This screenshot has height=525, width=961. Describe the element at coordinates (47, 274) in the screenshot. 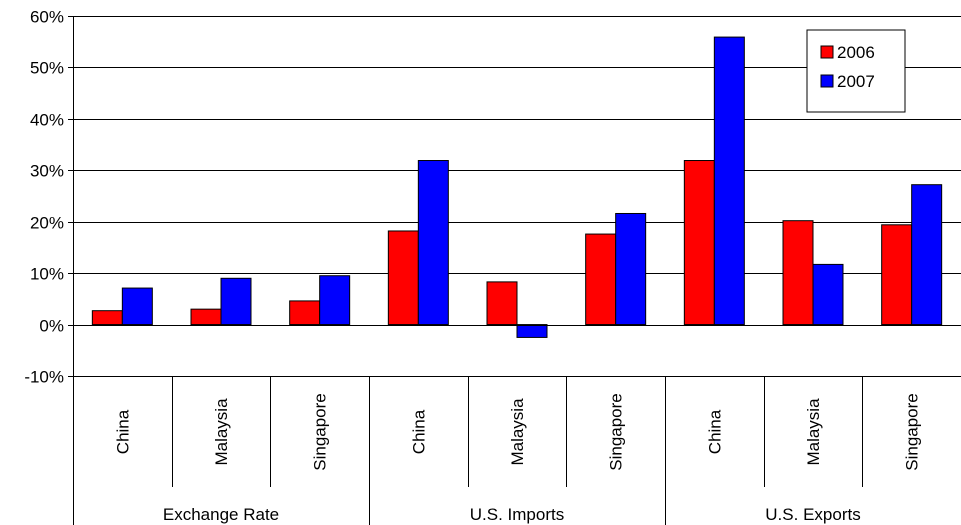

I see `y-tick-label: 10%` at that location.